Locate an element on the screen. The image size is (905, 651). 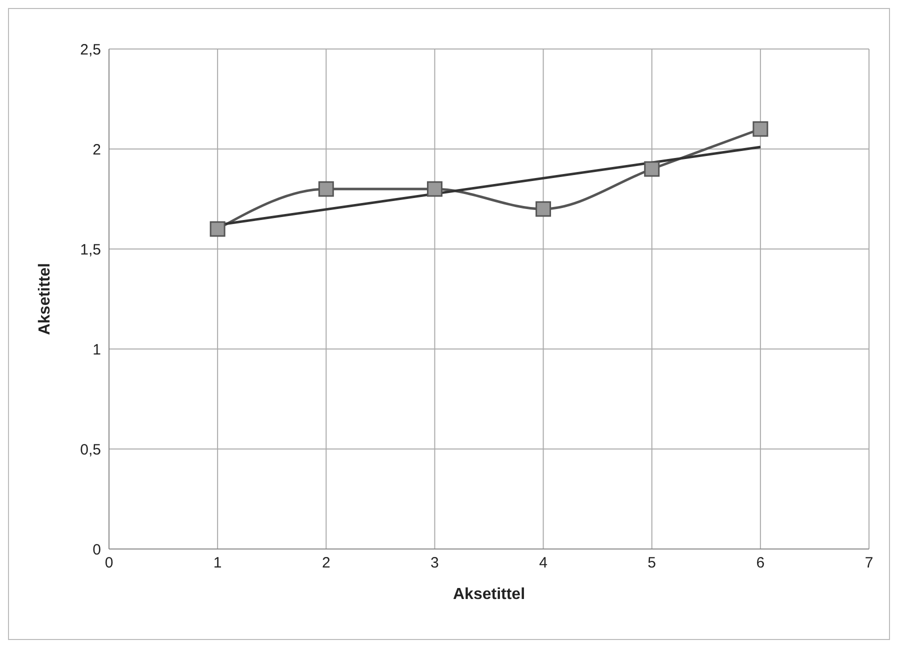
x-tick-label: 2 is located at coordinates (326, 563).